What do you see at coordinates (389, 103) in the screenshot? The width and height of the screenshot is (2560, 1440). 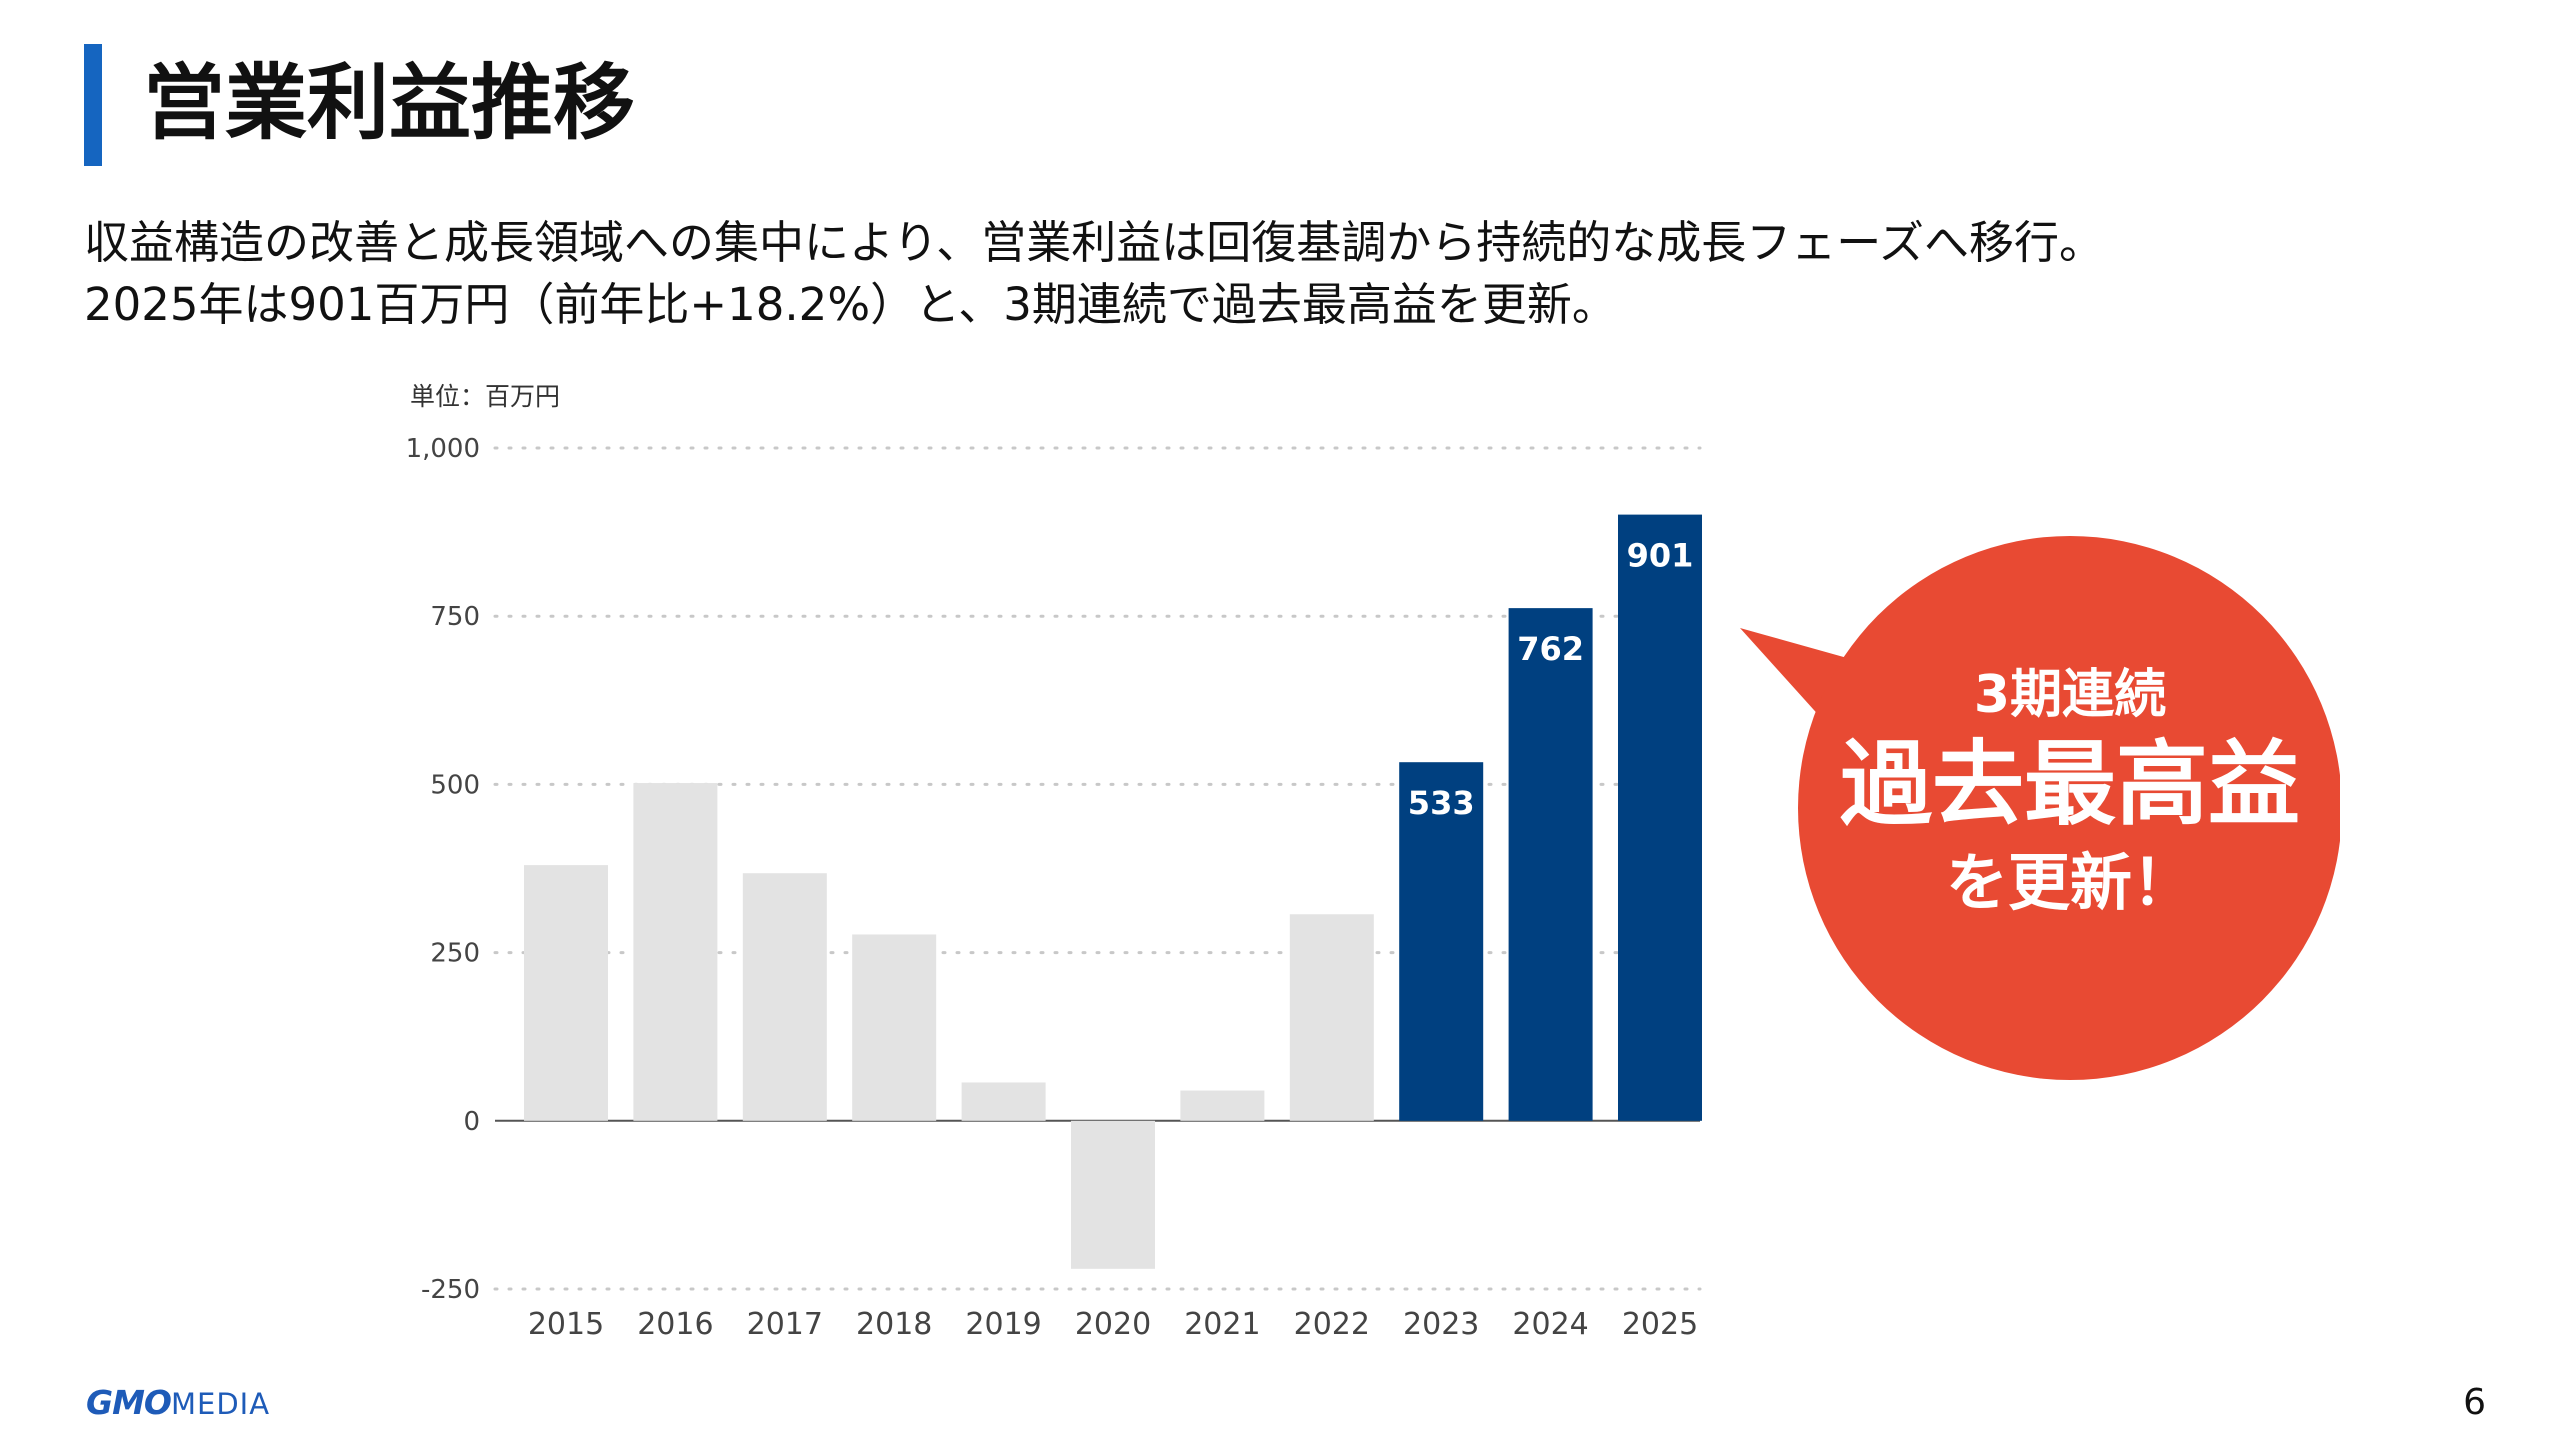 I see `page-title: 営業利益推移` at bounding box center [389, 103].